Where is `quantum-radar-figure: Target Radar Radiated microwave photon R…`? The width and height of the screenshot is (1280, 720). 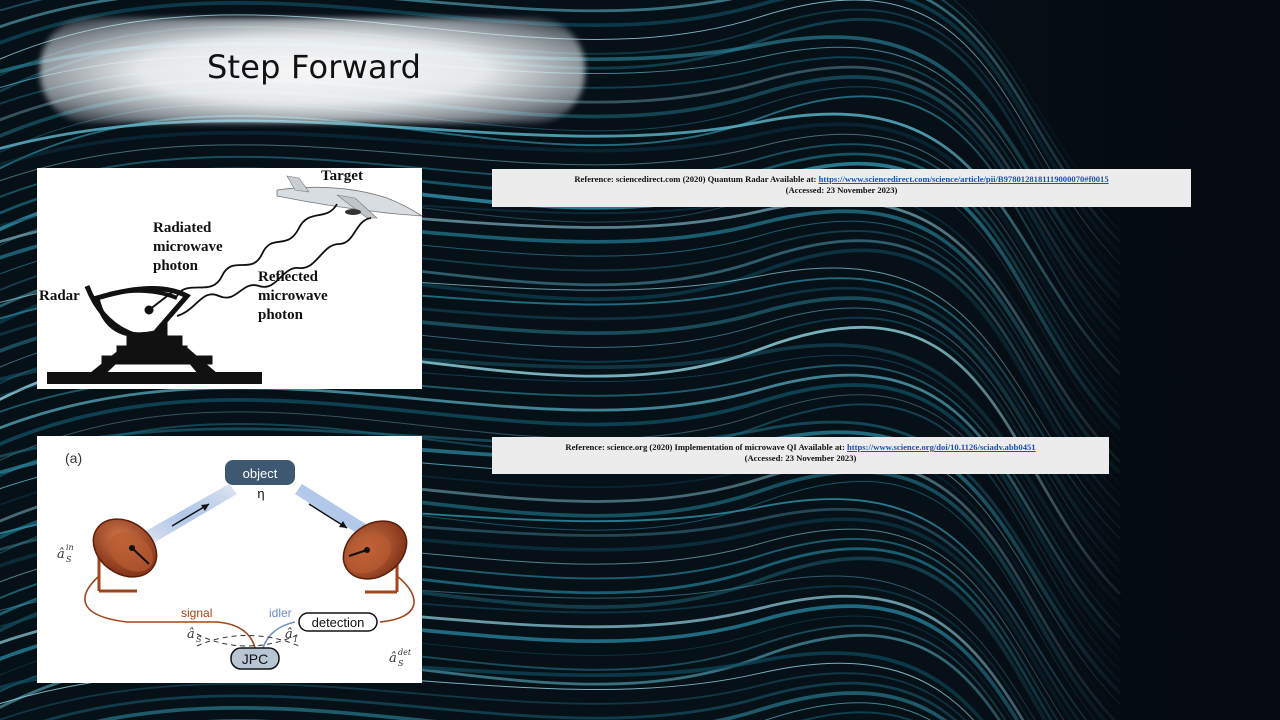 quantum-radar-figure: Target Radar Radiated microwave photon R… is located at coordinates (229, 278).